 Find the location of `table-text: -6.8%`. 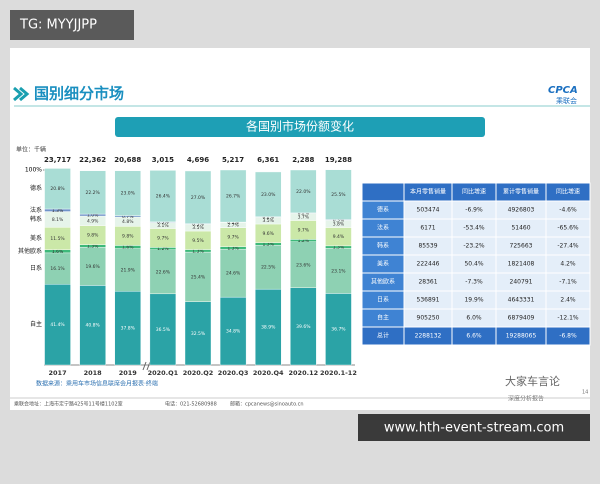

table-text: -6.8% is located at coordinates (568, 336).